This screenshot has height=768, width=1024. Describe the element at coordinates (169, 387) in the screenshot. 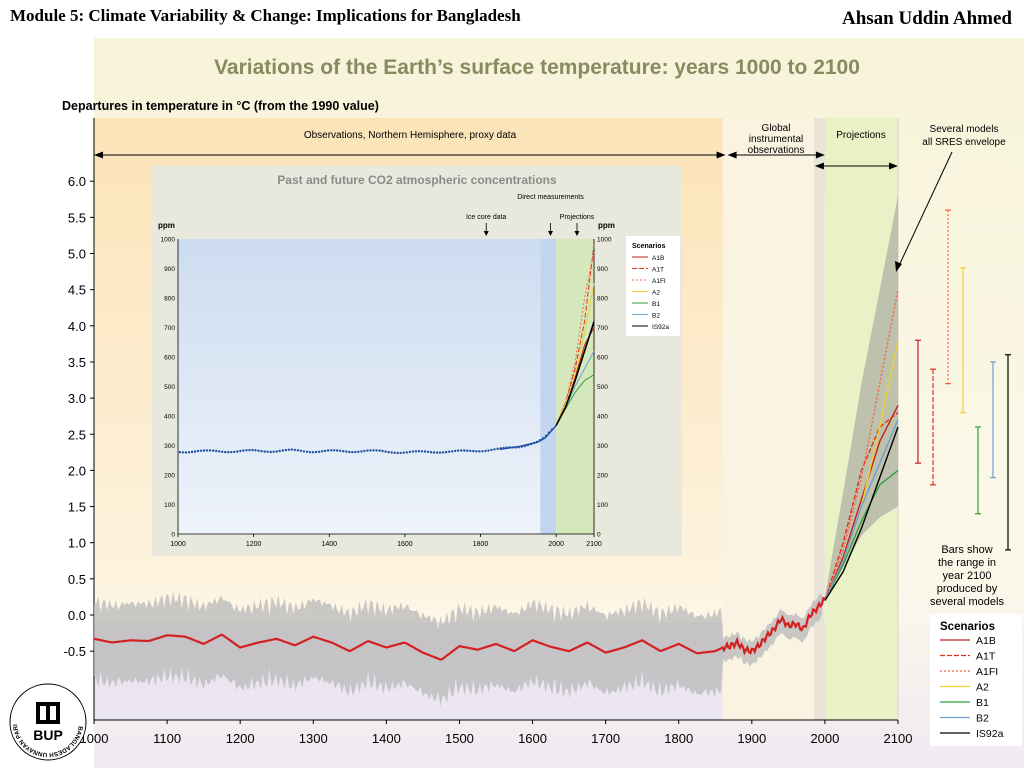

I see `inset-y-tick-label-left: 500` at that location.